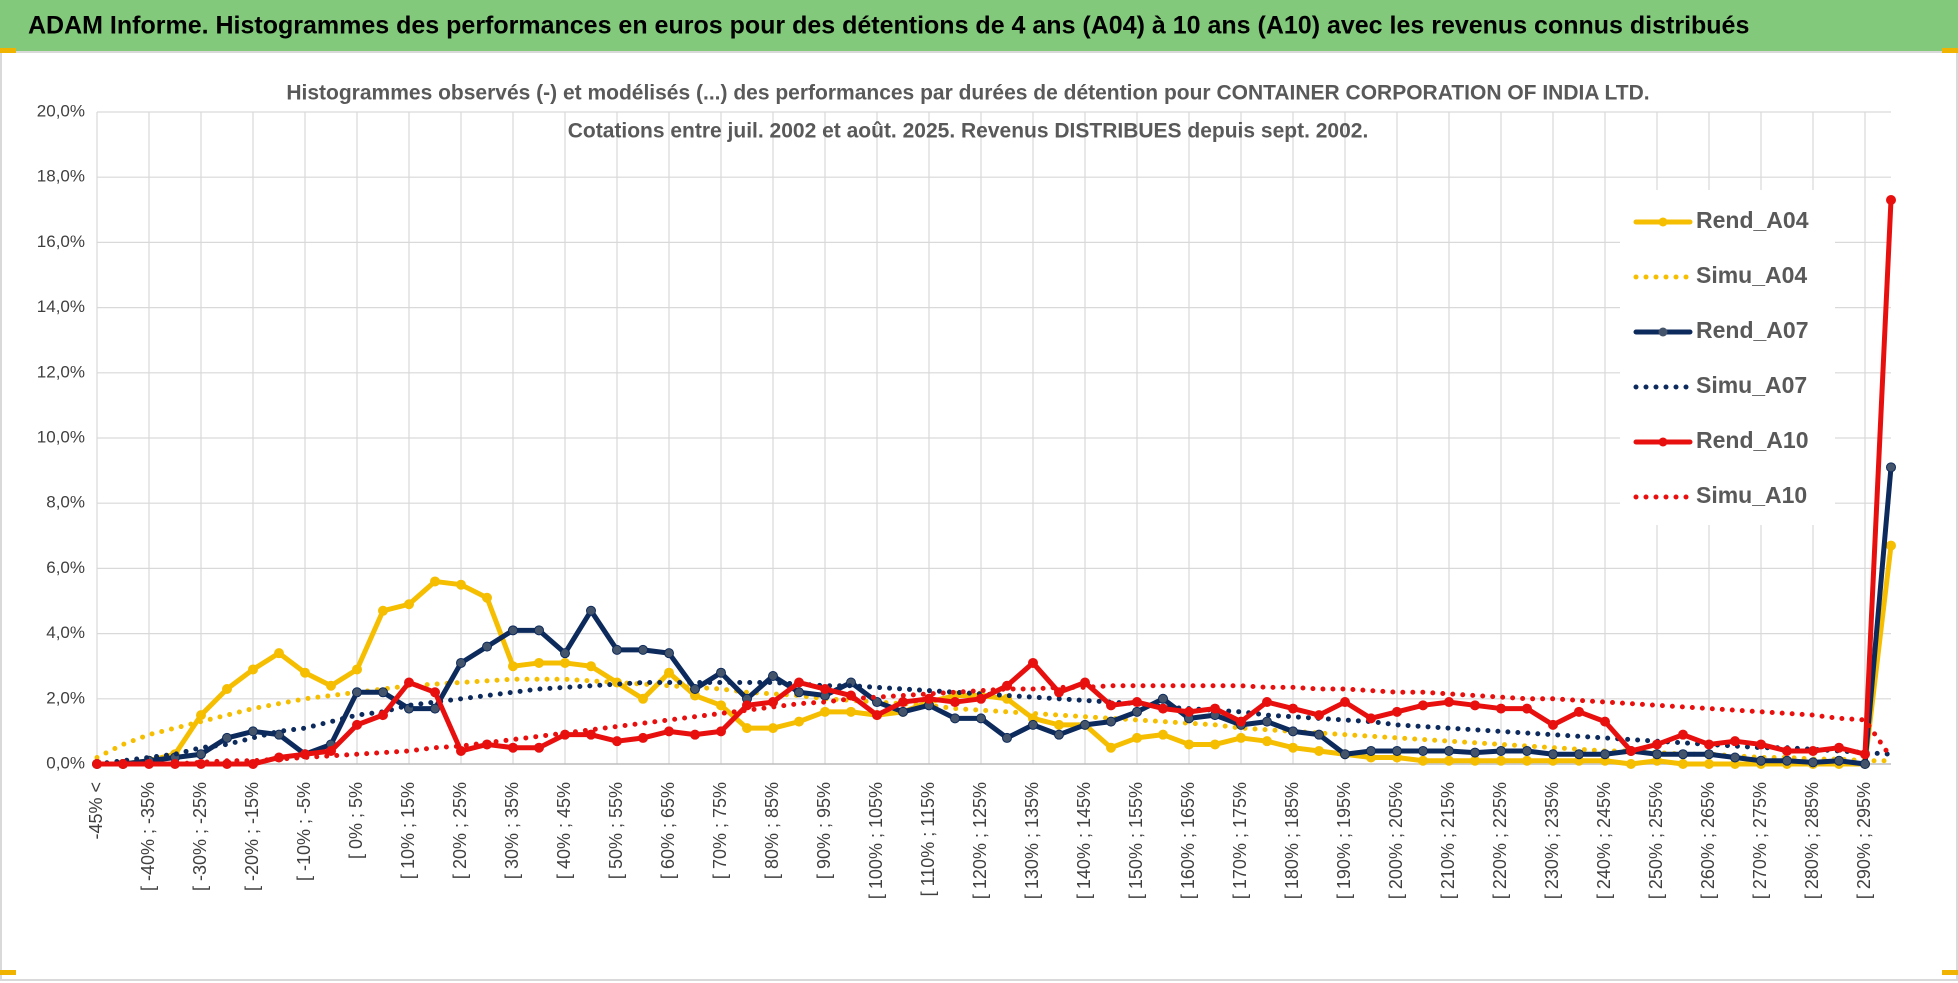 This screenshot has height=983, width=1958. What do you see at coordinates (1396, 840) in the screenshot?
I see `x-tick-label: [ 200% ; 205%` at bounding box center [1396, 840].